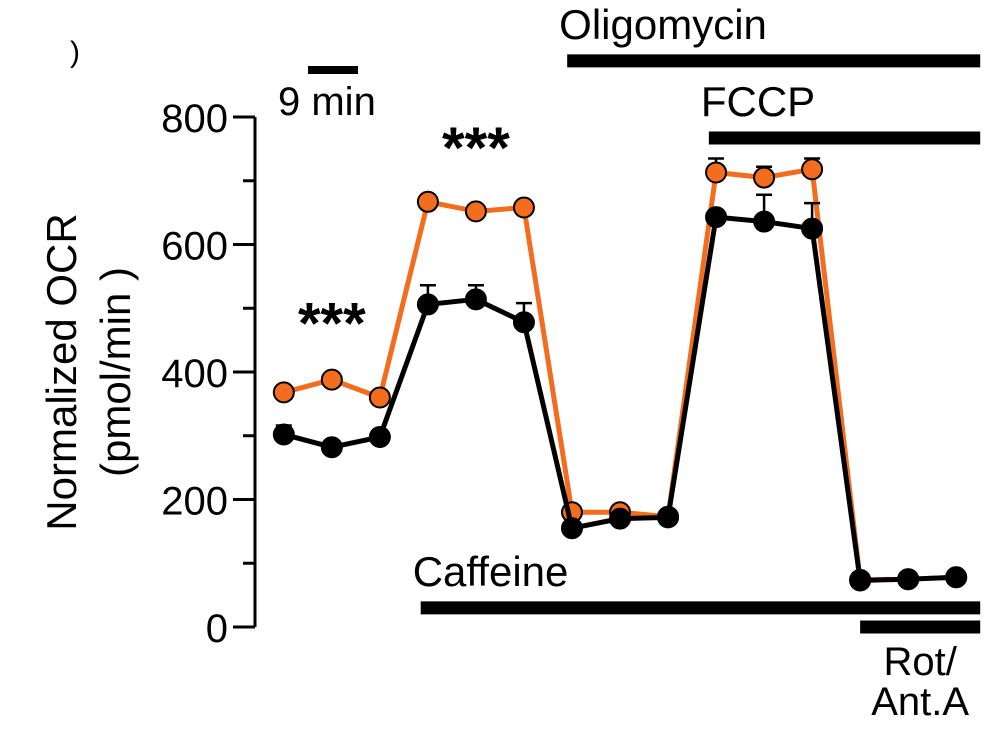 This screenshot has width=995, height=736. I want to click on y-ticks: 0 200 400 600 800, so click(208, 374).